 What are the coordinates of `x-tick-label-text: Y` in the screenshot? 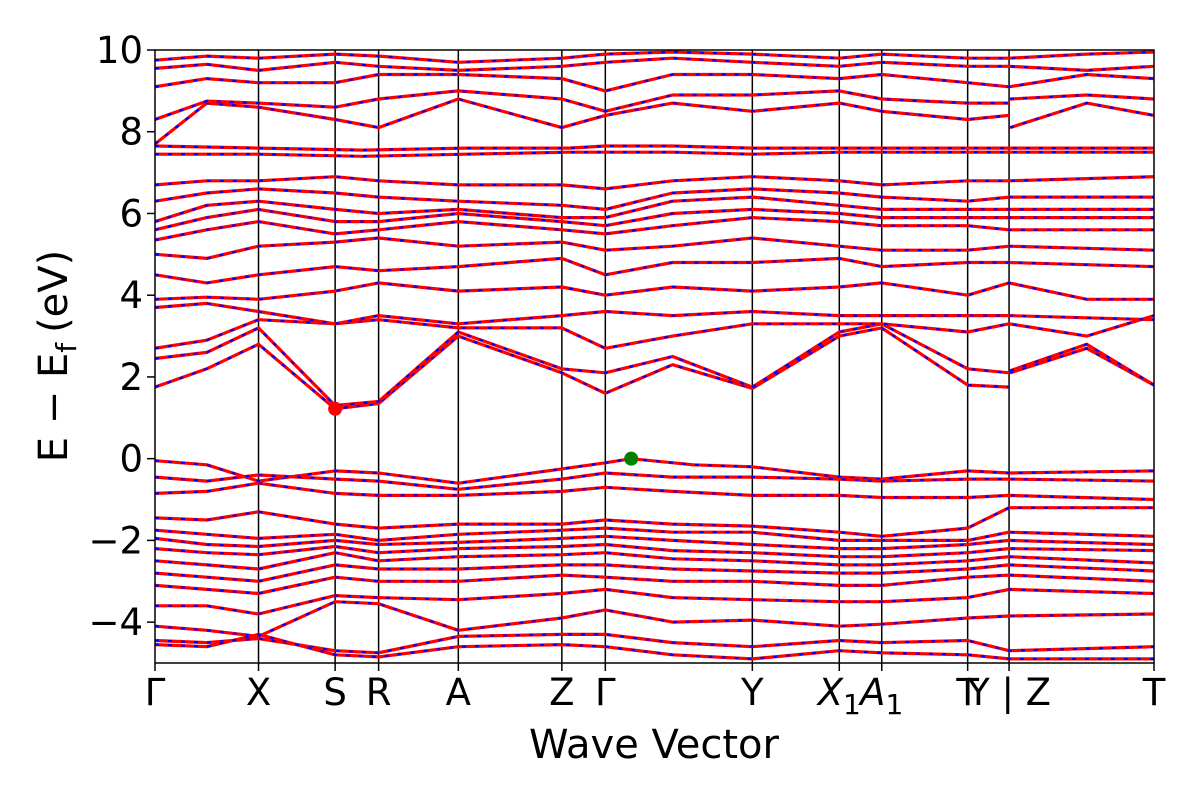 It's located at (752, 692).